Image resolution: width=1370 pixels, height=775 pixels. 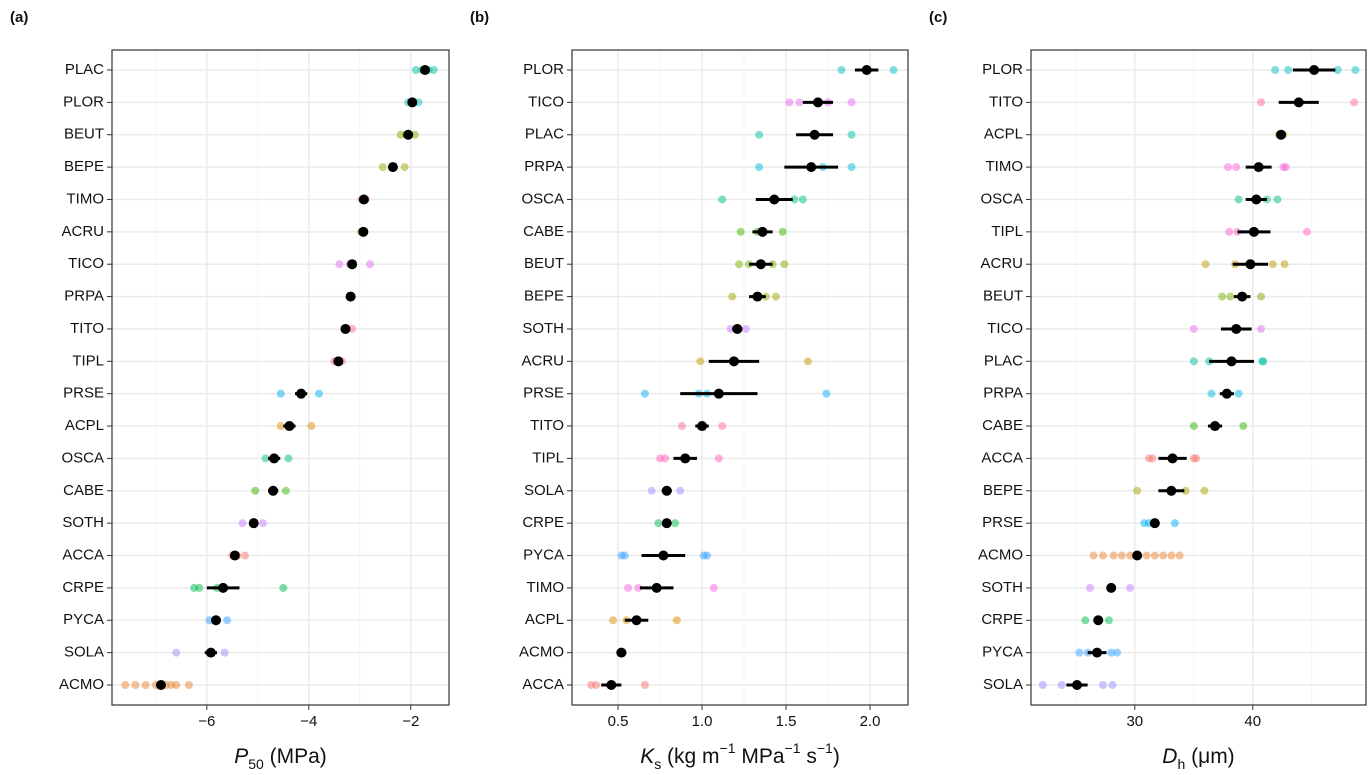 I want to click on x-axis-label-part: (μm), so click(x=1209, y=756).